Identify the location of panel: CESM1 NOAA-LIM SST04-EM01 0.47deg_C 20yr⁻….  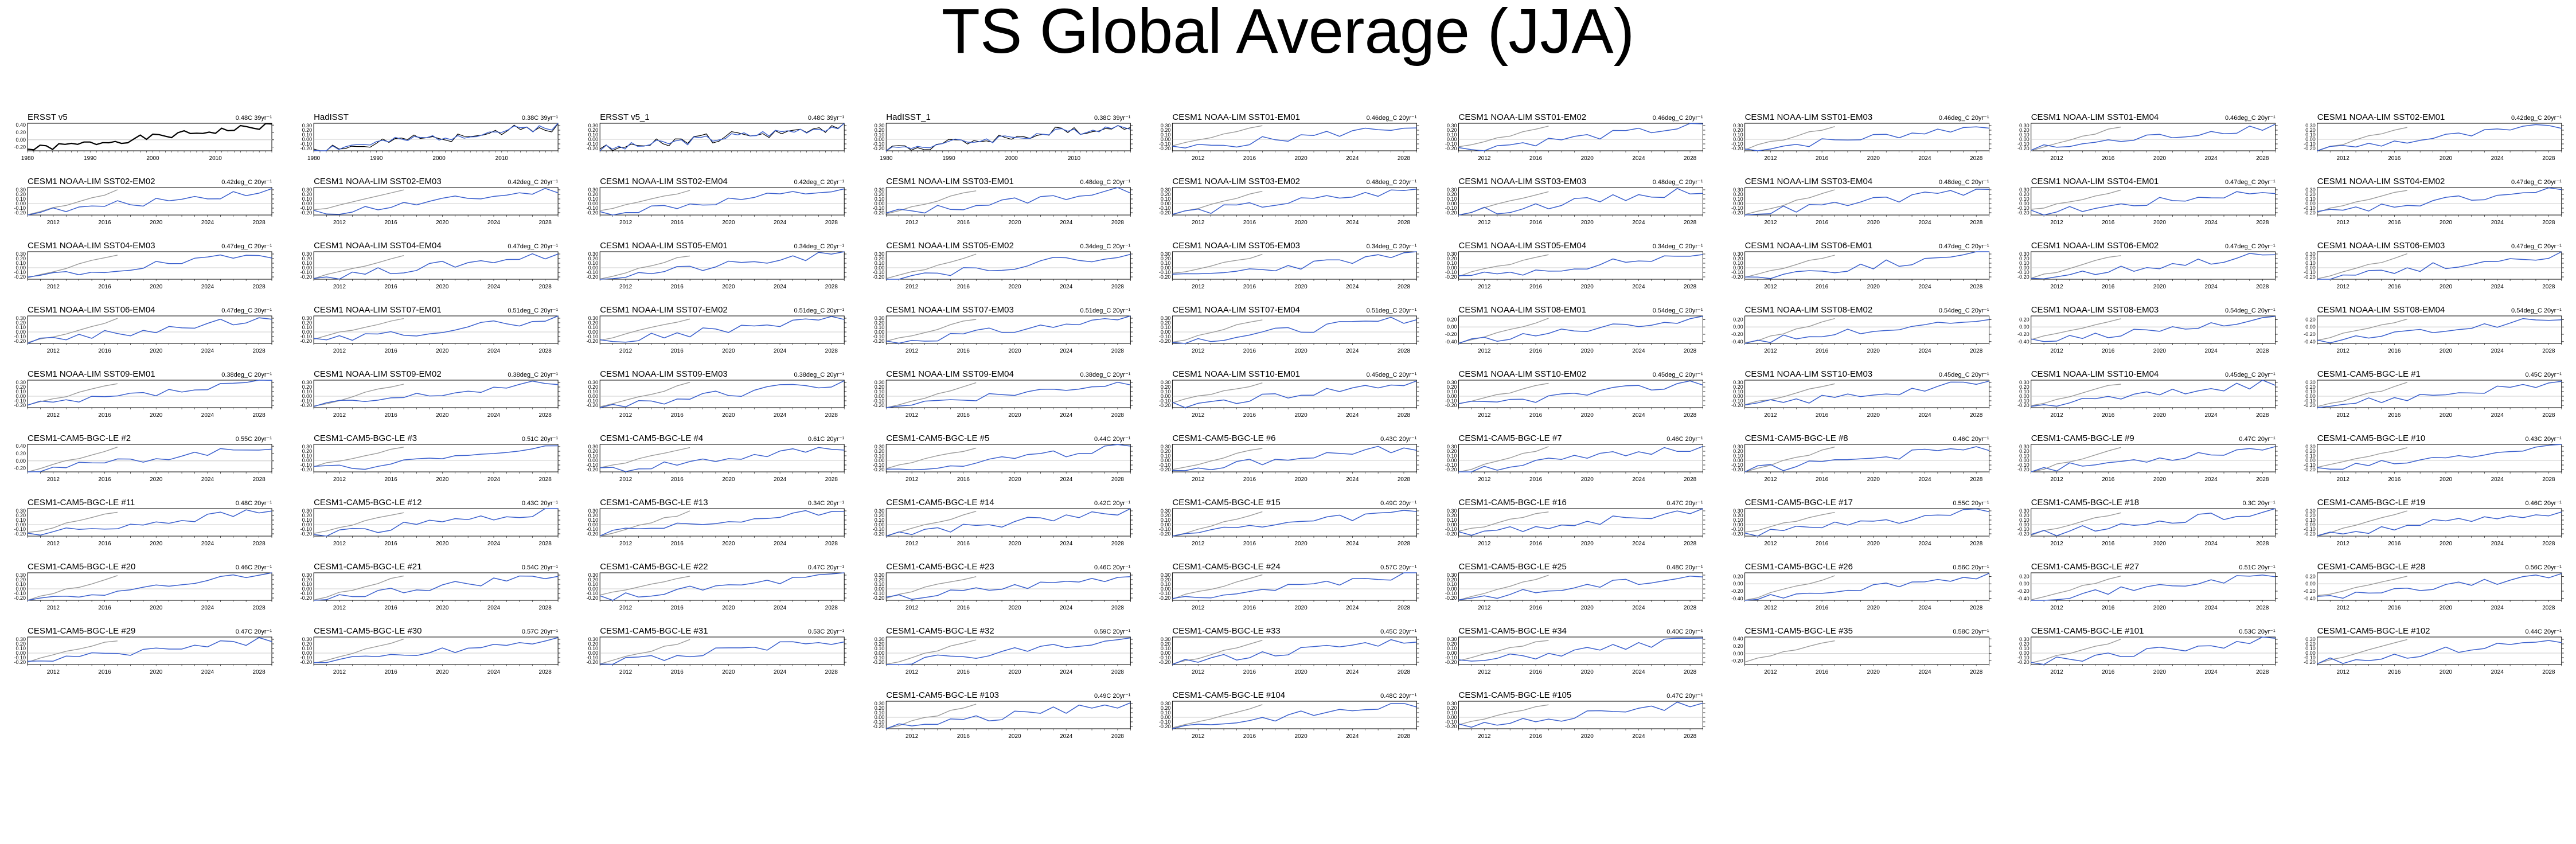
(2148, 202).